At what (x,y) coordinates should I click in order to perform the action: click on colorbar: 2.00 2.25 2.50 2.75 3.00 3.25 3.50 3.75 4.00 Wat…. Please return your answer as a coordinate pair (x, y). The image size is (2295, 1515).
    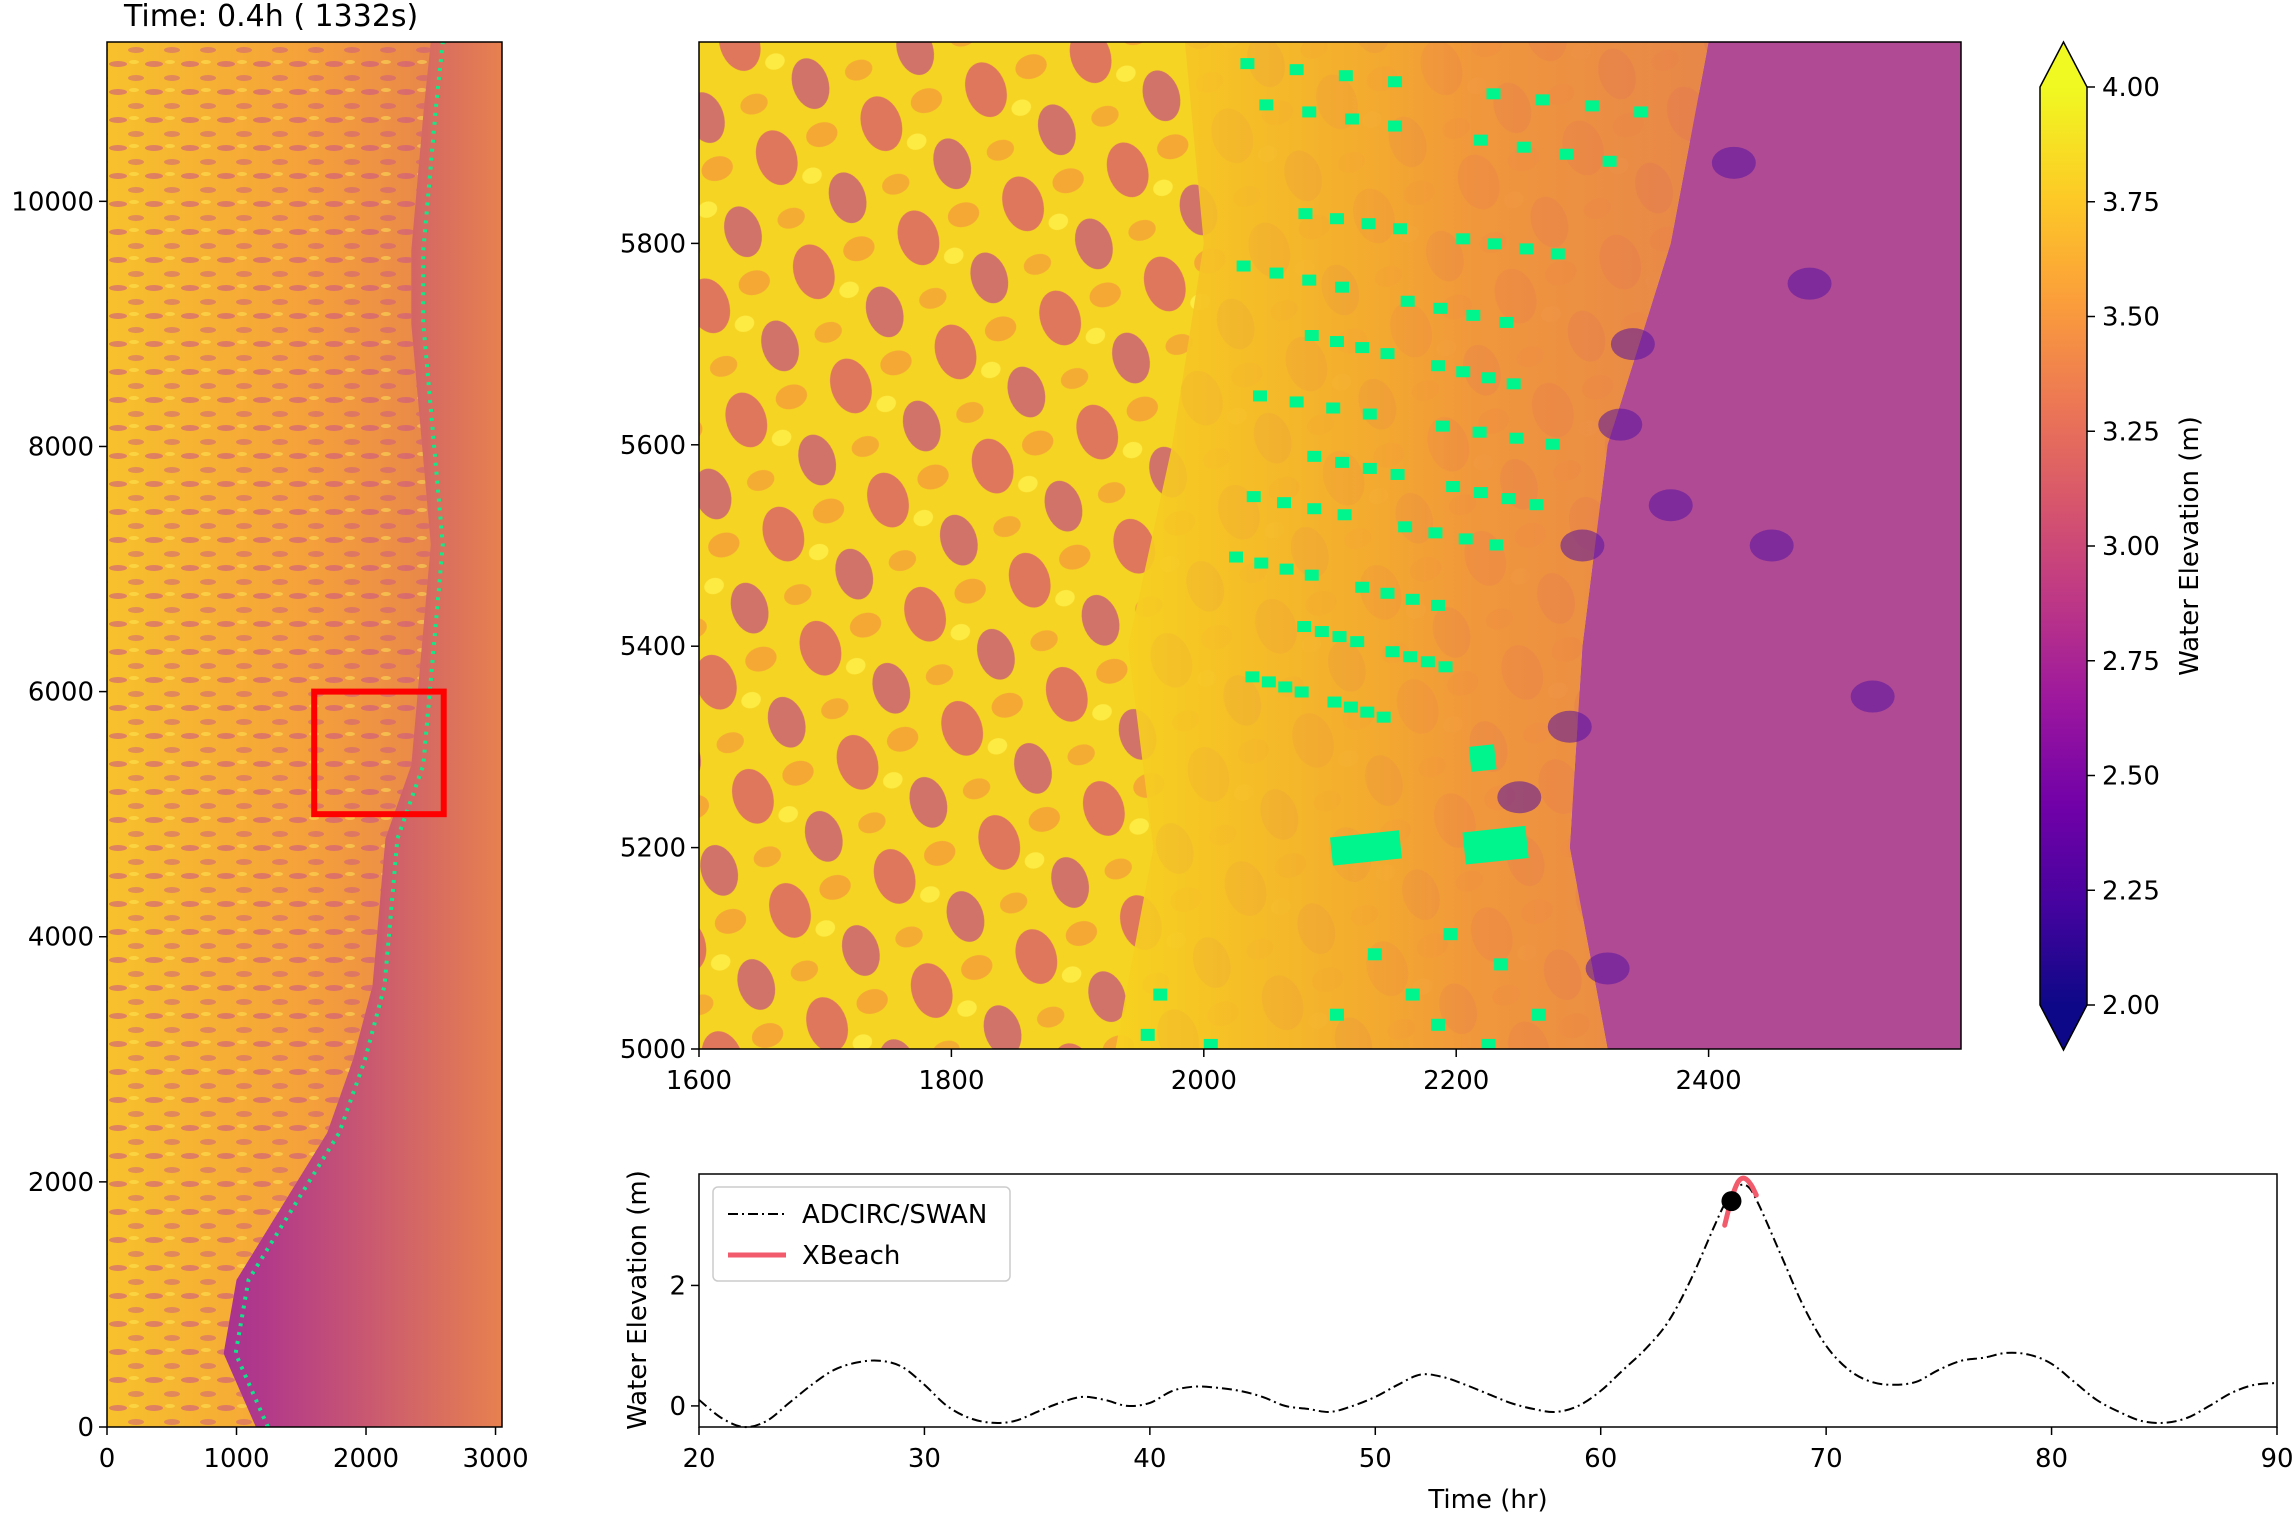
    Looking at the image, I should click on (2122, 546).